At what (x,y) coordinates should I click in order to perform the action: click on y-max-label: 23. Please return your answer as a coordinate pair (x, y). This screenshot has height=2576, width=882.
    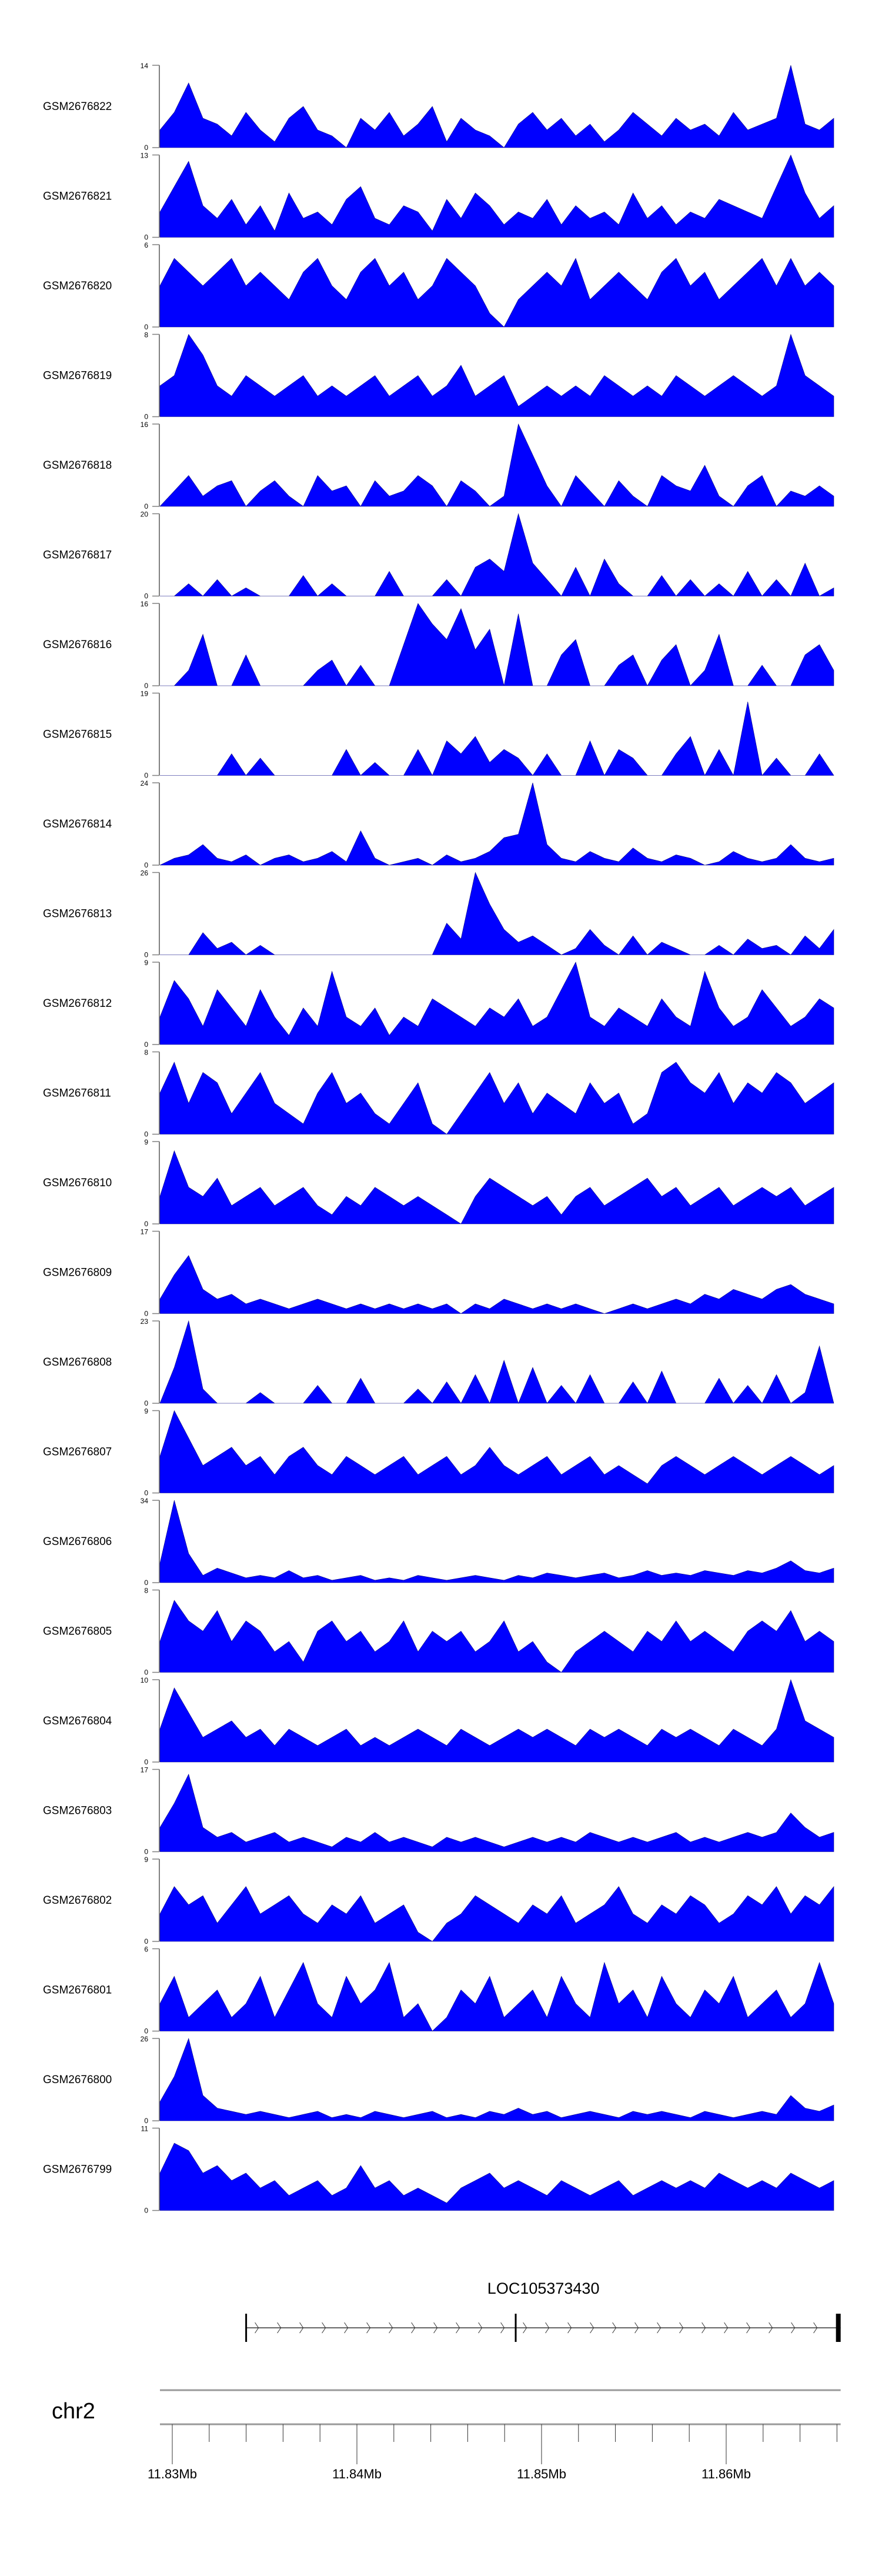
    Looking at the image, I should click on (145, 1321).